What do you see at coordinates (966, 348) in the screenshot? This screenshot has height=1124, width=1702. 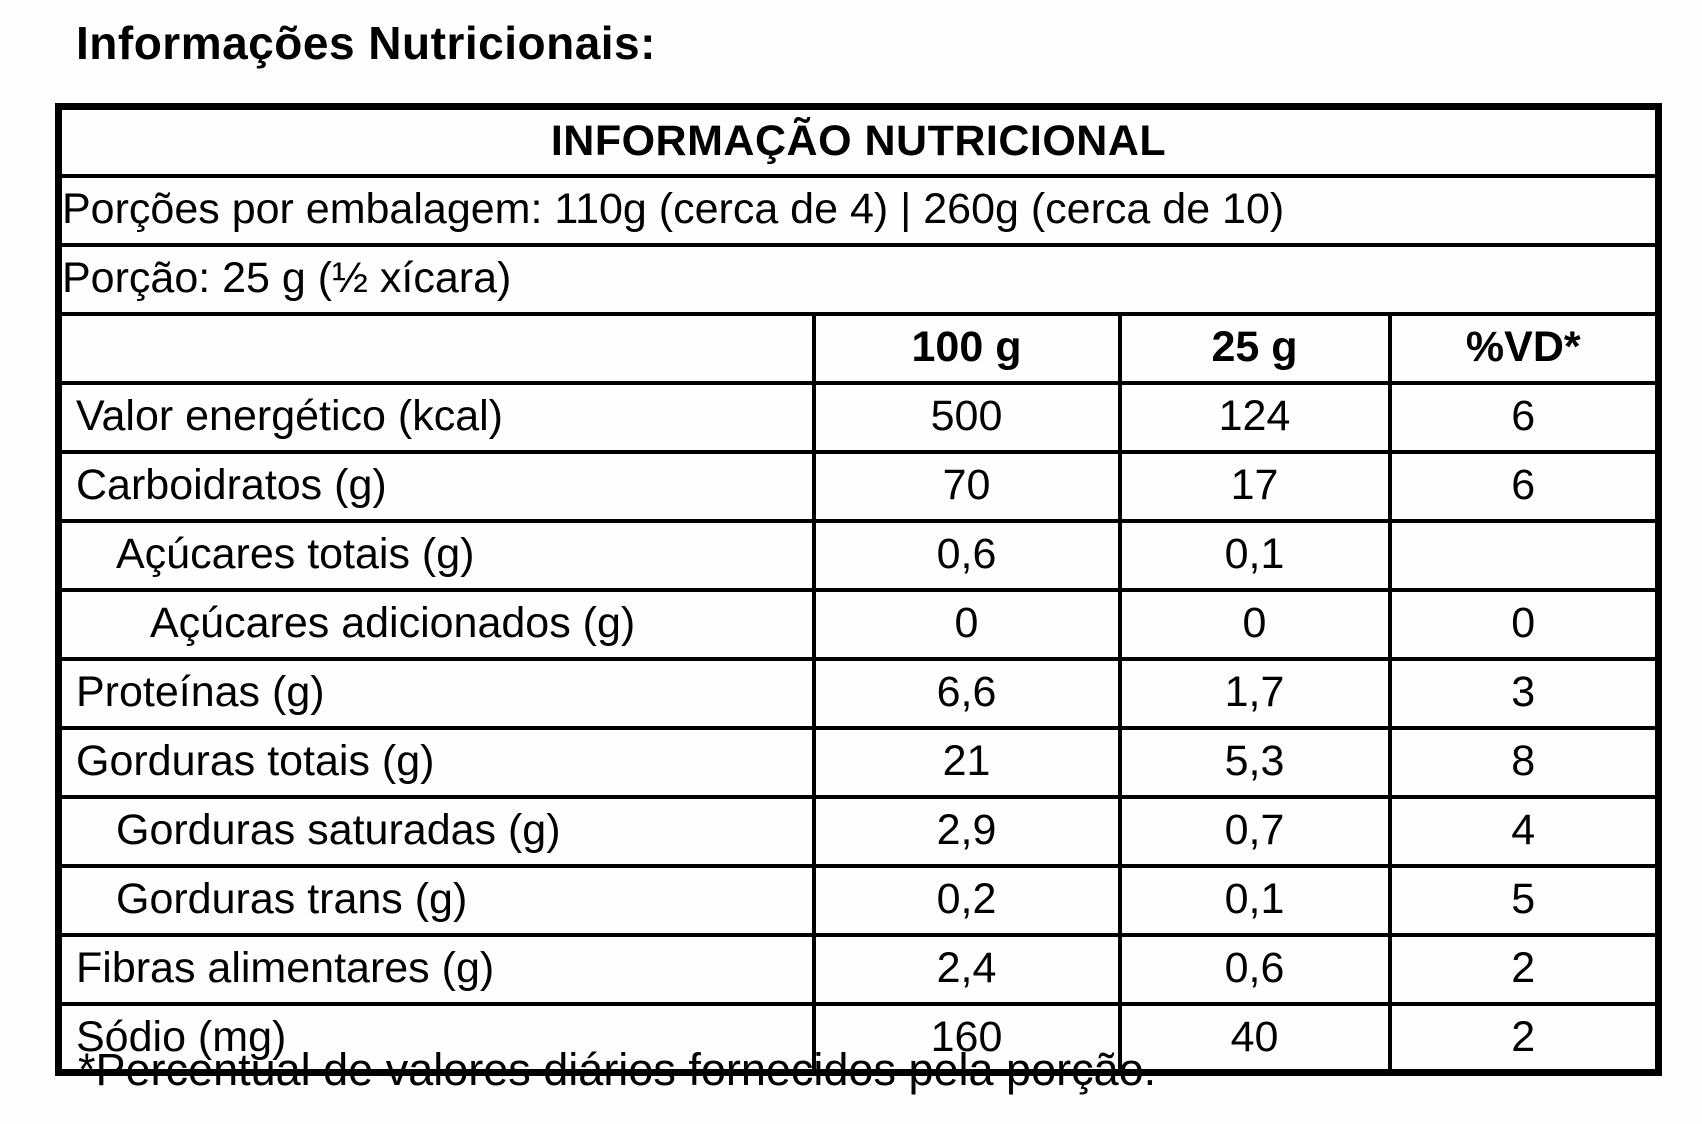 I see `column-header-100g: 100 g` at bounding box center [966, 348].